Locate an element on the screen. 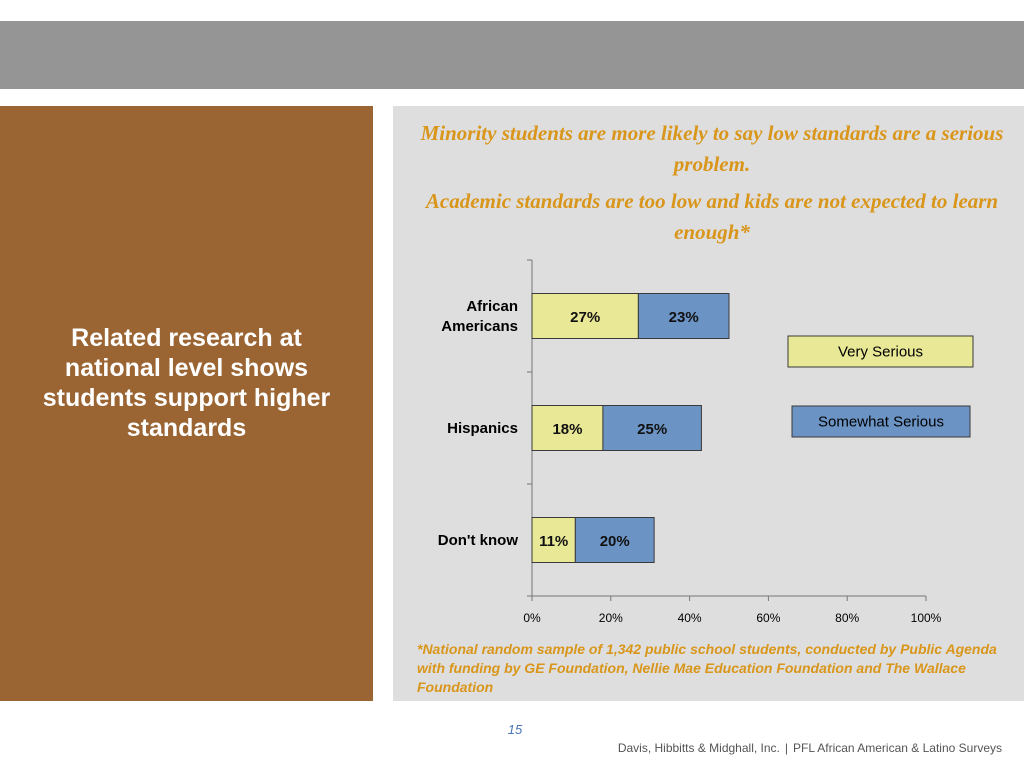  page-number: 15 is located at coordinates (515, 729).